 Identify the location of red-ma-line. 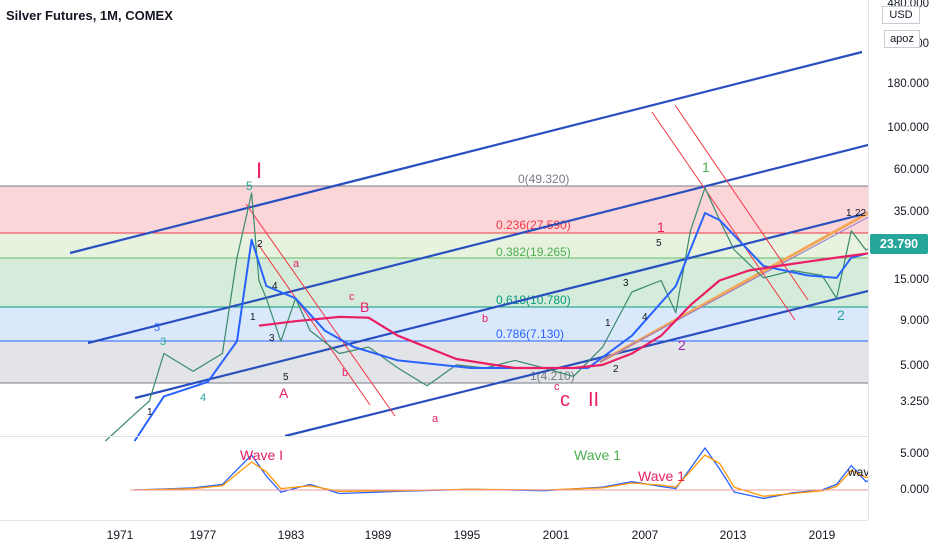
(563, 311).